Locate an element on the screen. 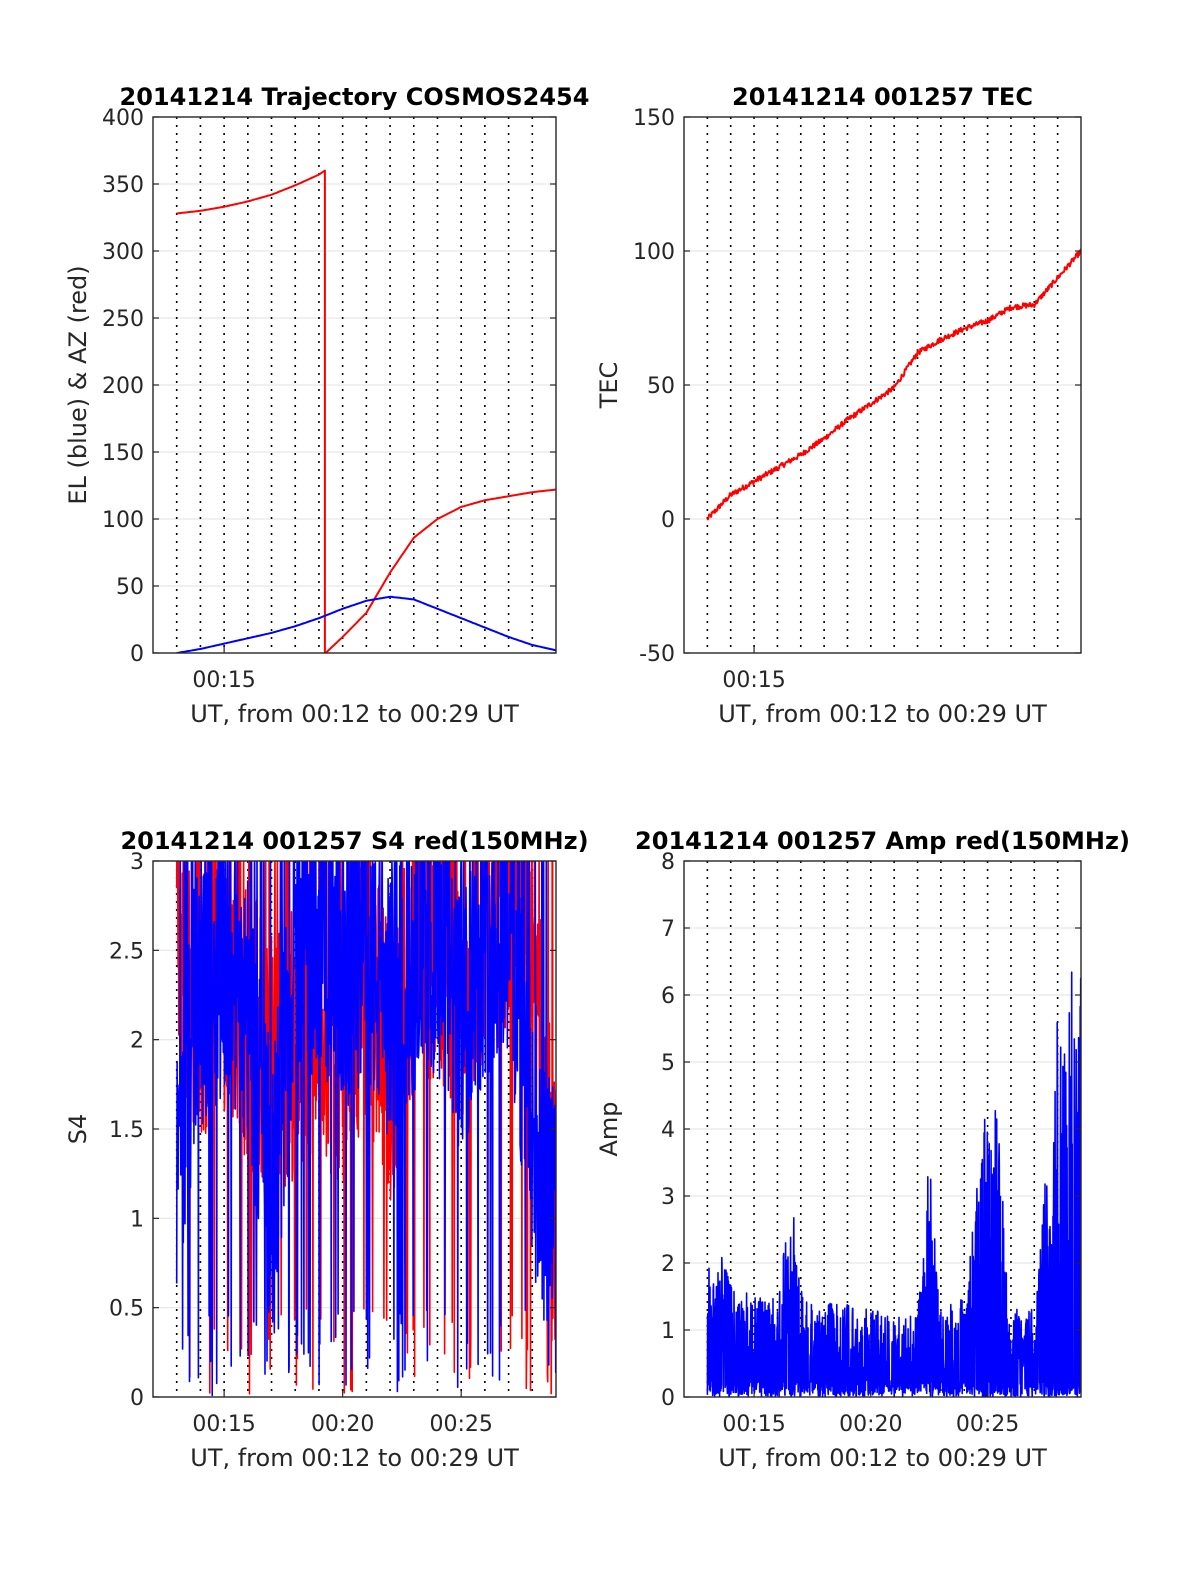 This screenshot has height=1575, width=1200. y-tick-label: 1.5 is located at coordinates (126, 1130).